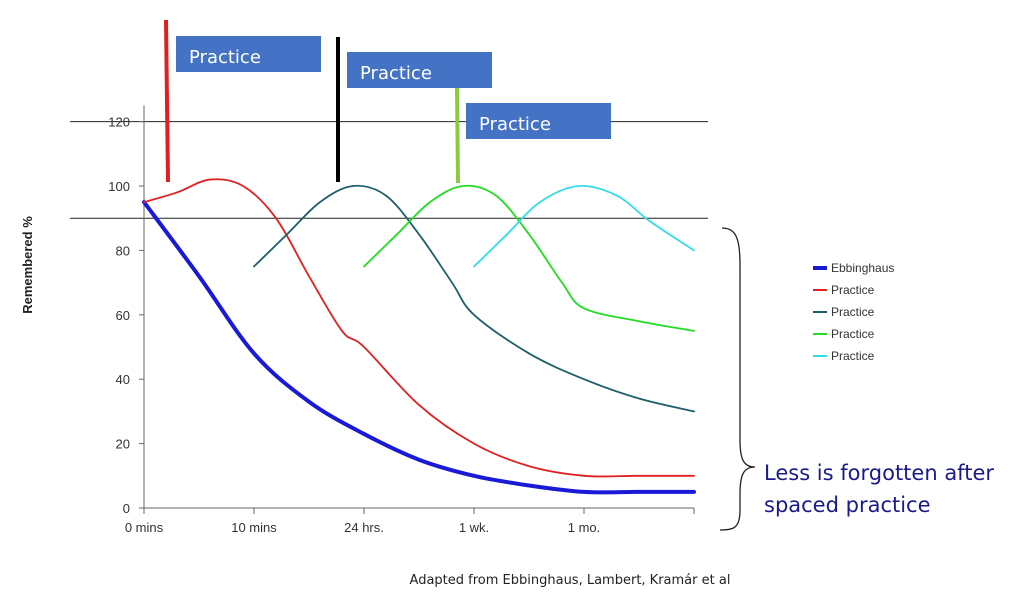  What do you see at coordinates (144, 527) in the screenshot?
I see `x-tick-label: 0 mins` at bounding box center [144, 527].